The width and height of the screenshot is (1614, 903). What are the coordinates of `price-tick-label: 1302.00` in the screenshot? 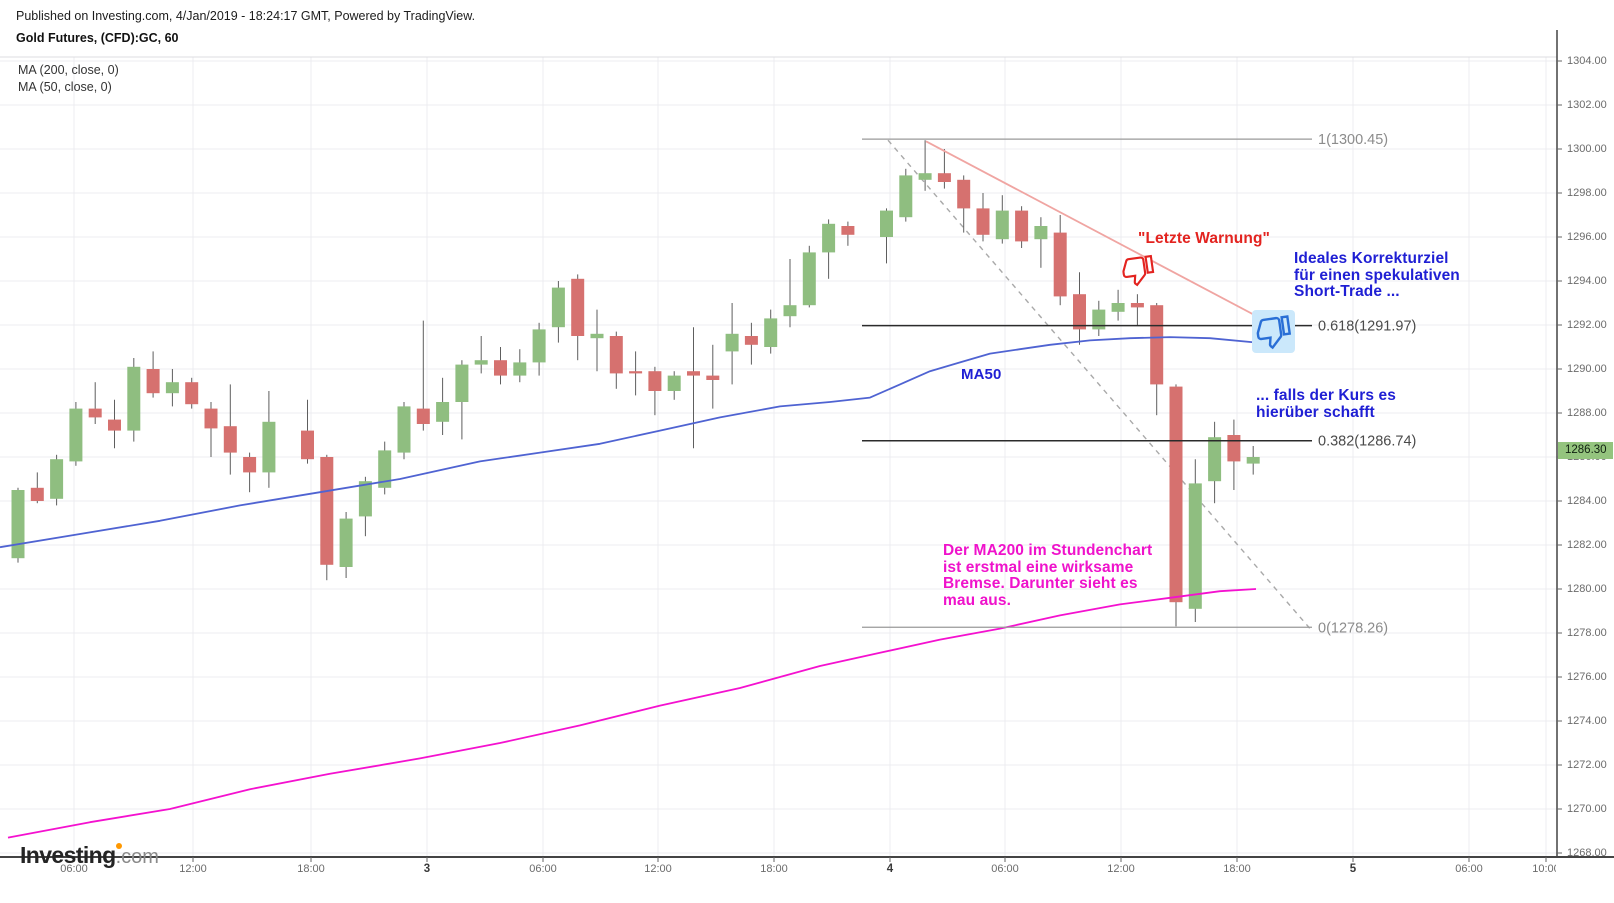 It's located at (1587, 104).